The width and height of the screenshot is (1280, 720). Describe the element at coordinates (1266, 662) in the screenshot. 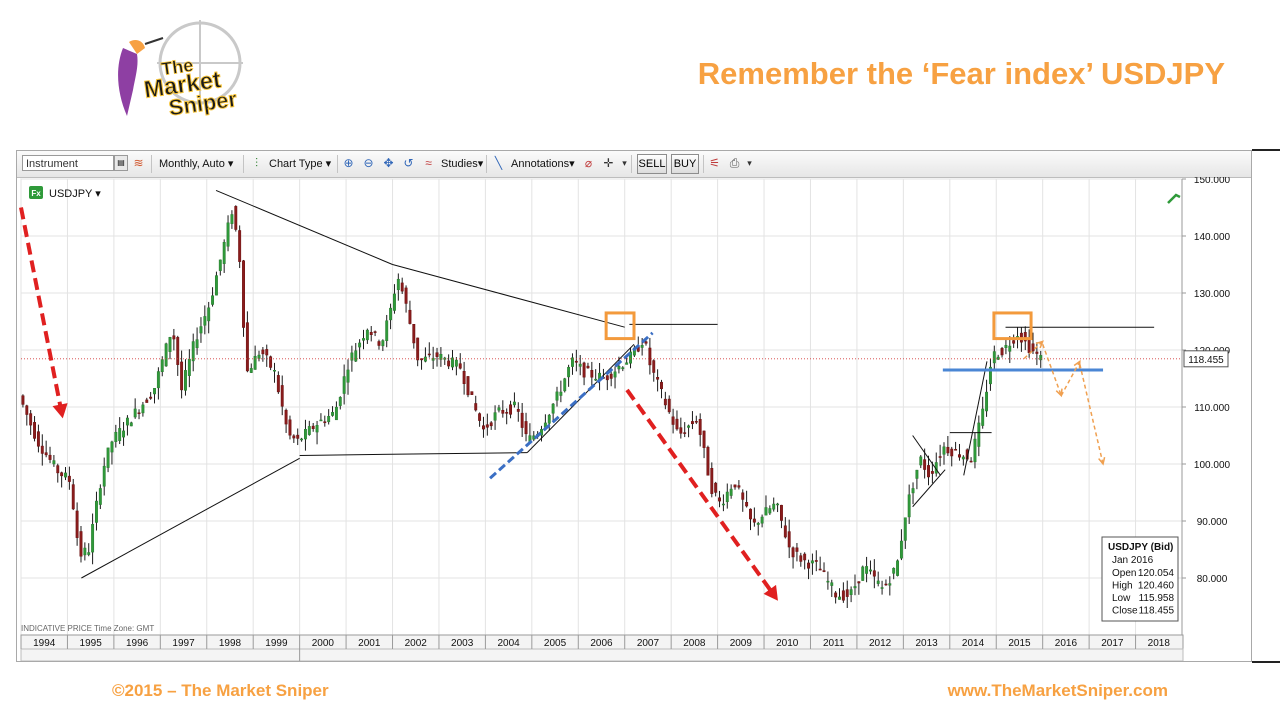

I see `bottom-divider` at that location.